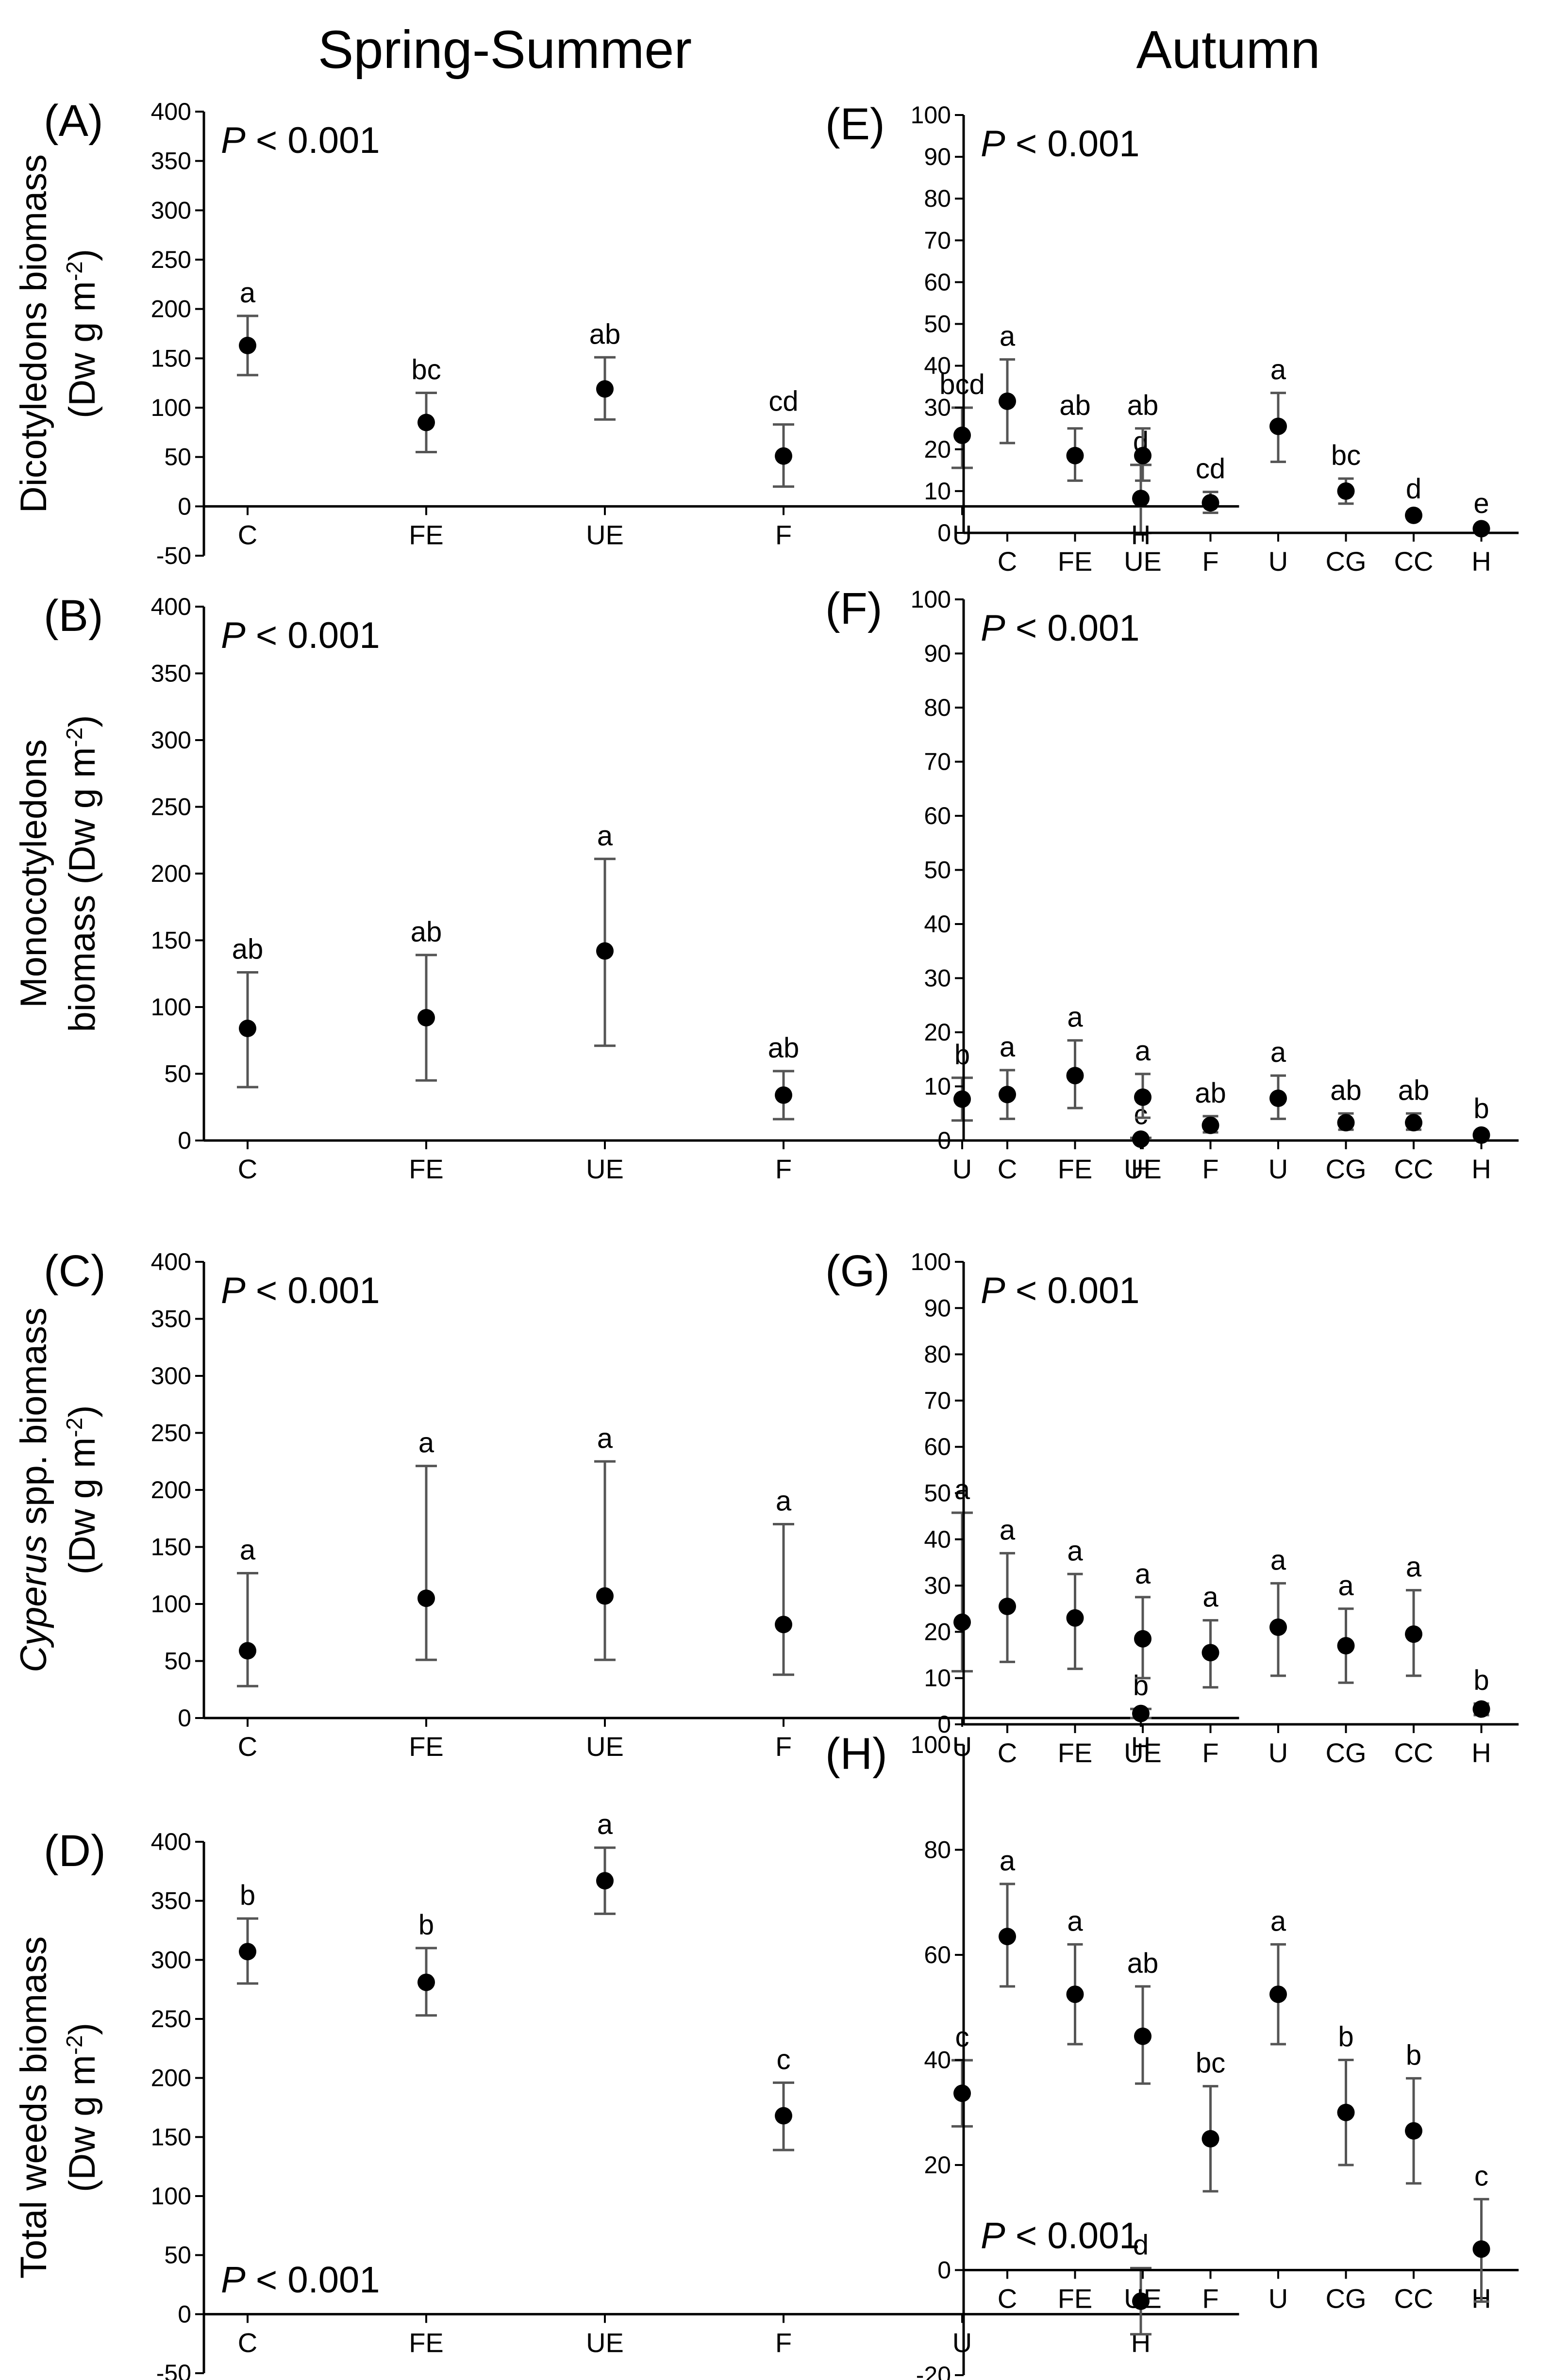  I want to click on x-tick-label: FE, so click(426, 1169).